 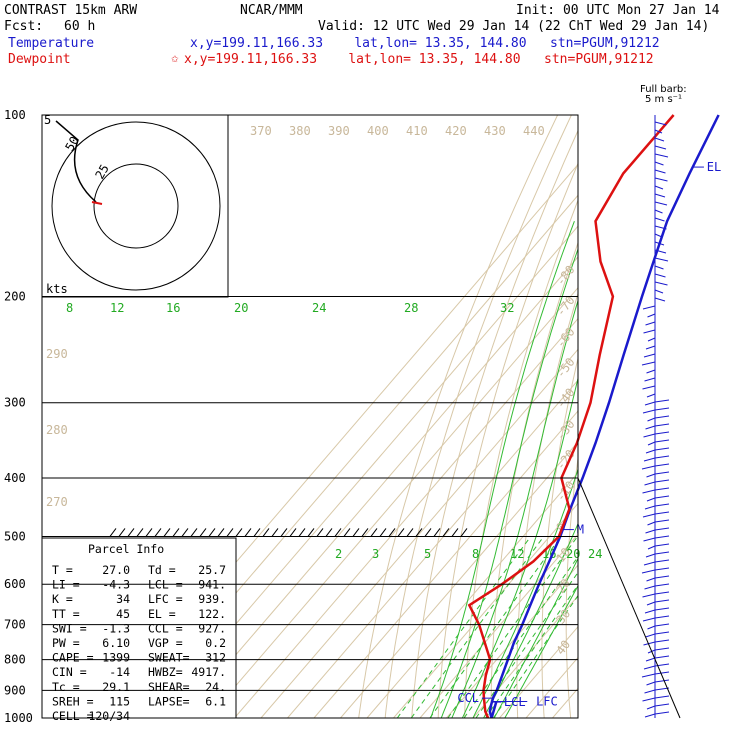 What do you see at coordinates (629, 598) in the screenshot?
I see `frame-extension` at bounding box center [629, 598].